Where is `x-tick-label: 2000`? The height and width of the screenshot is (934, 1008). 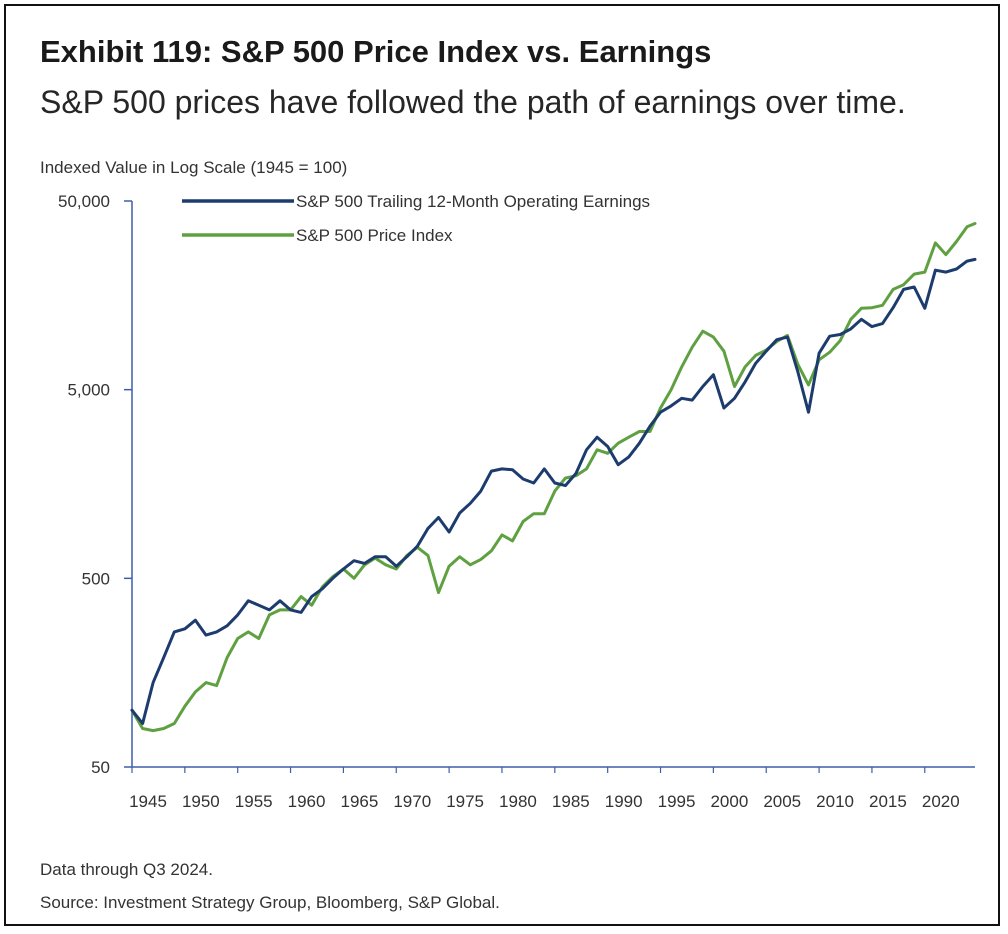 x-tick-label: 2000 is located at coordinates (729, 801).